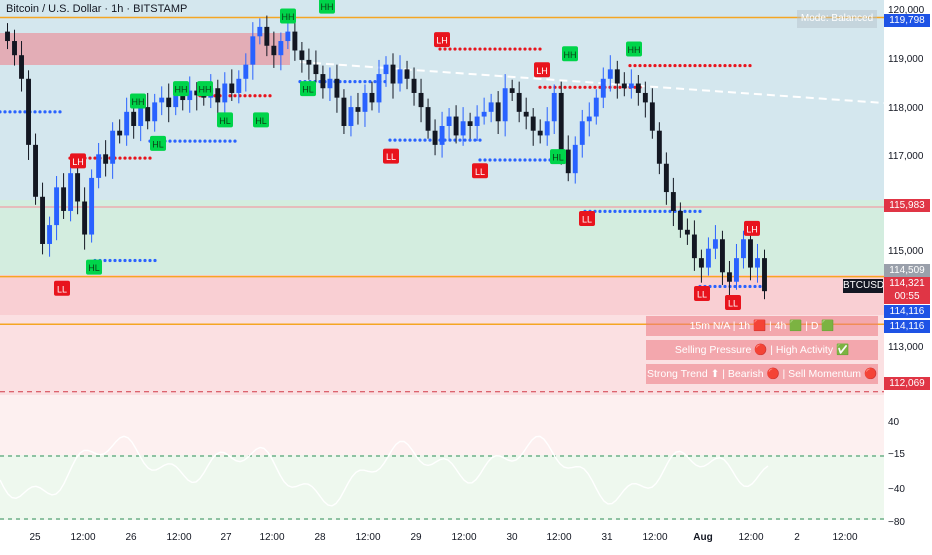 The width and height of the screenshot is (932, 555). I want to click on osc-axis-label: 40, so click(894, 422).